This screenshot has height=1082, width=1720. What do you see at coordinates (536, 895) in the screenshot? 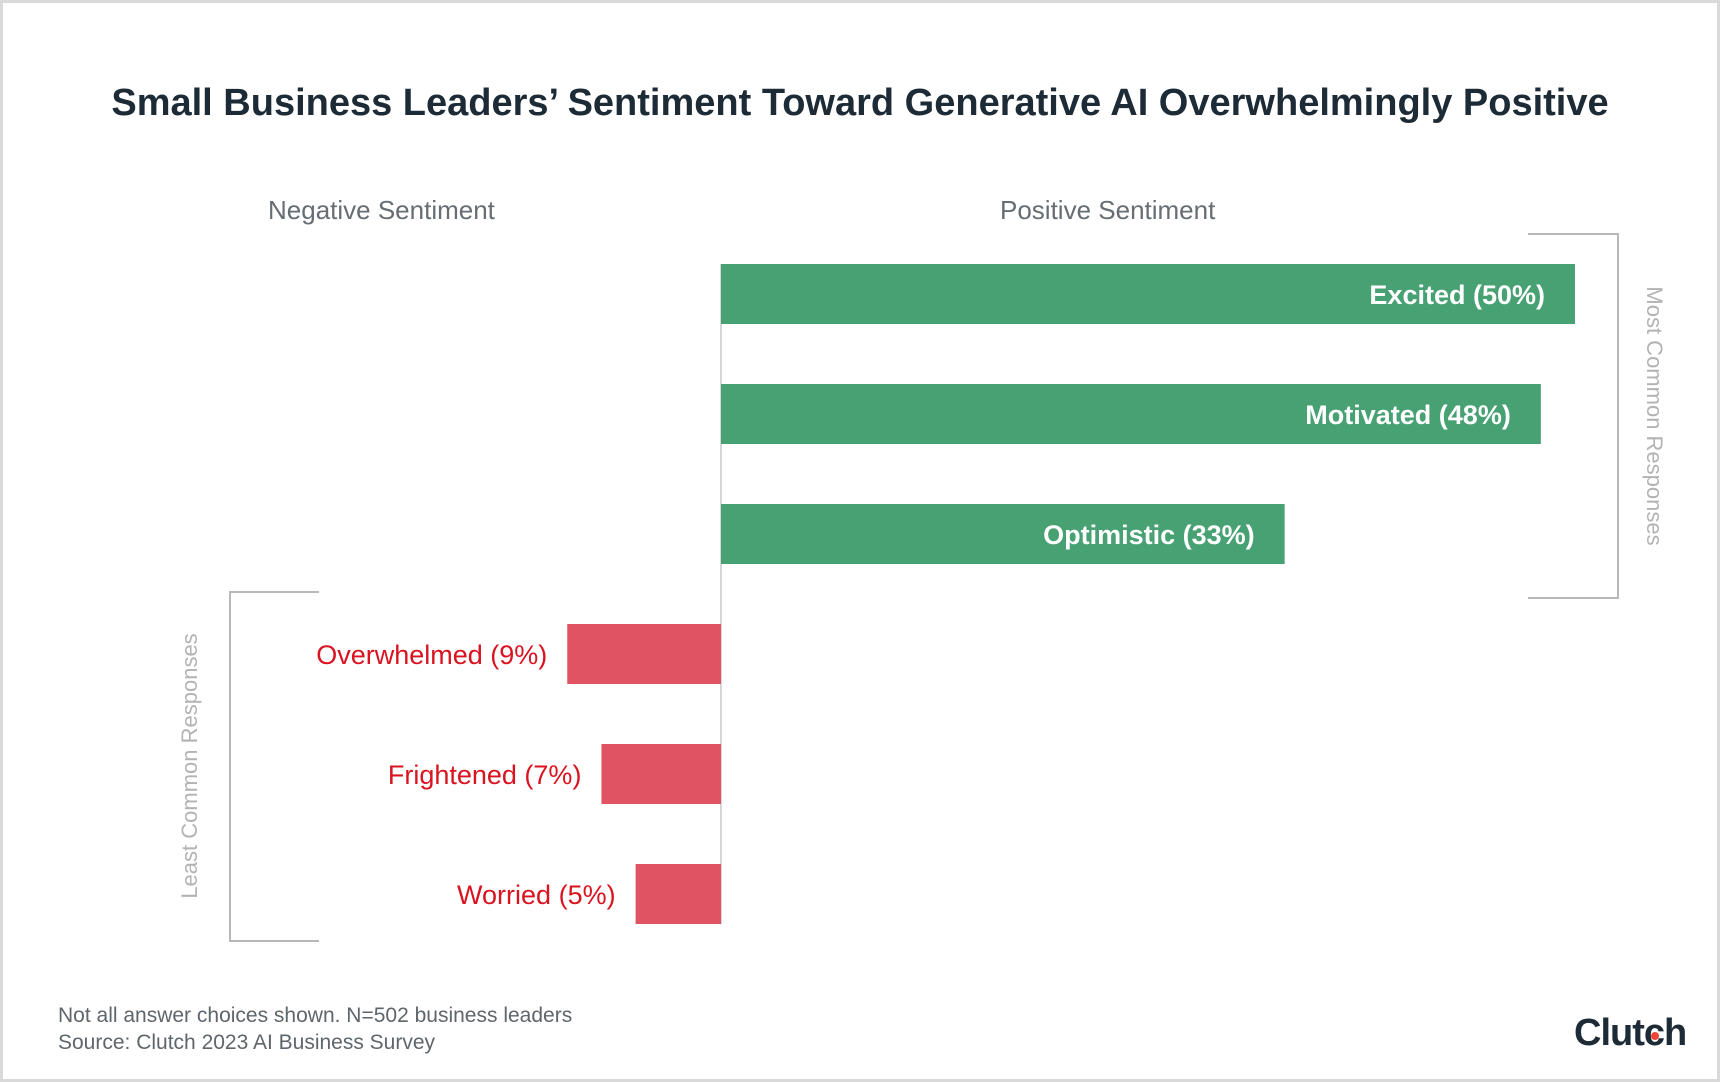
I see `data-label-worried: Worried (5%)` at bounding box center [536, 895].